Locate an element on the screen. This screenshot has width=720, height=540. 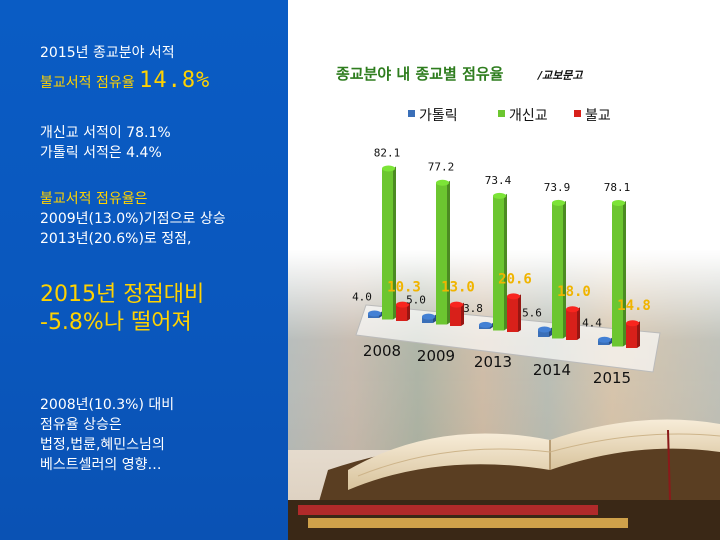
summary-line-2: 불교서적 점유율 14.8% is located at coordinates (125, 81).